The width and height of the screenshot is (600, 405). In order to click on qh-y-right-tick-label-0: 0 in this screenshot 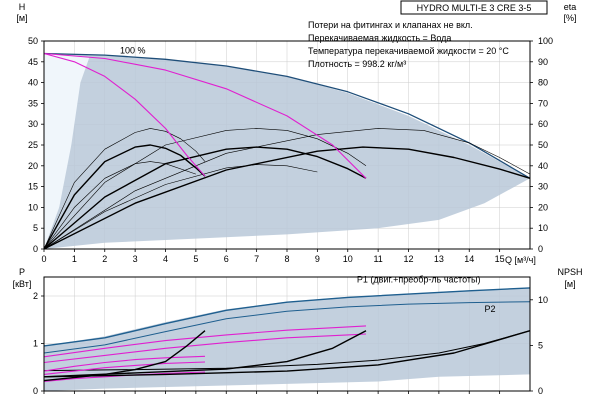, I will do `click(540, 249)`.